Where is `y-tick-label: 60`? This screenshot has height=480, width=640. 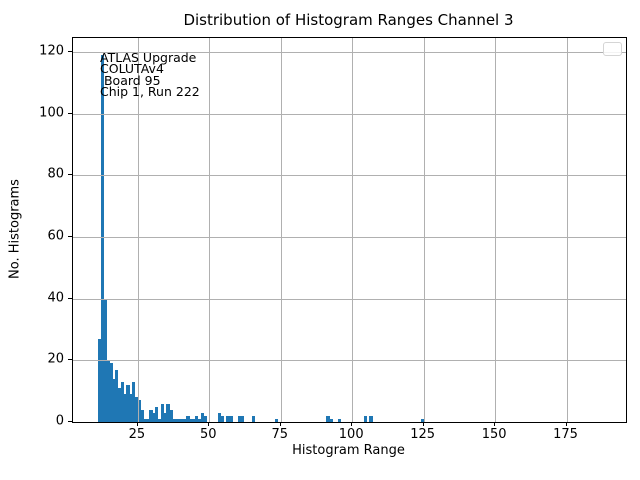
y-tick-label: 60 is located at coordinates (55, 236).